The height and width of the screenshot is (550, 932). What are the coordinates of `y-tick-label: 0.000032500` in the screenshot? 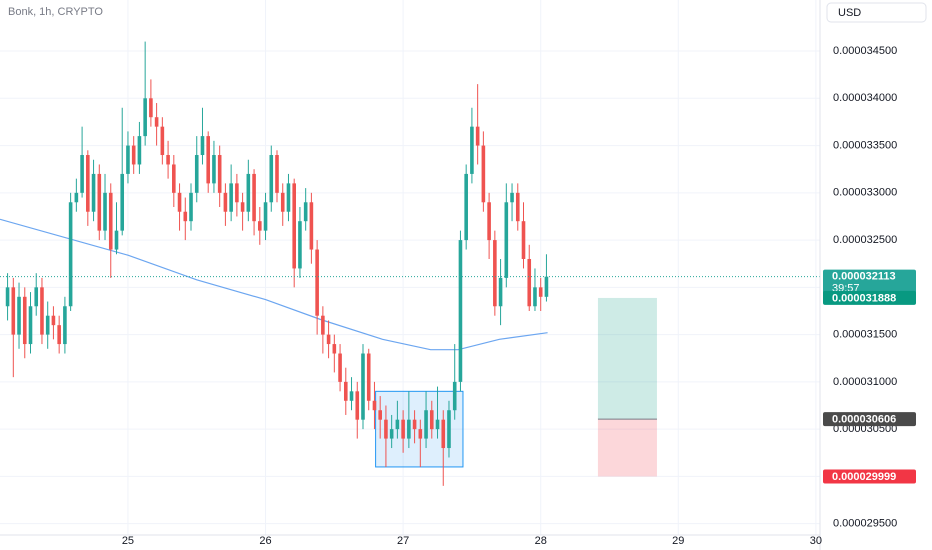 It's located at (865, 240).